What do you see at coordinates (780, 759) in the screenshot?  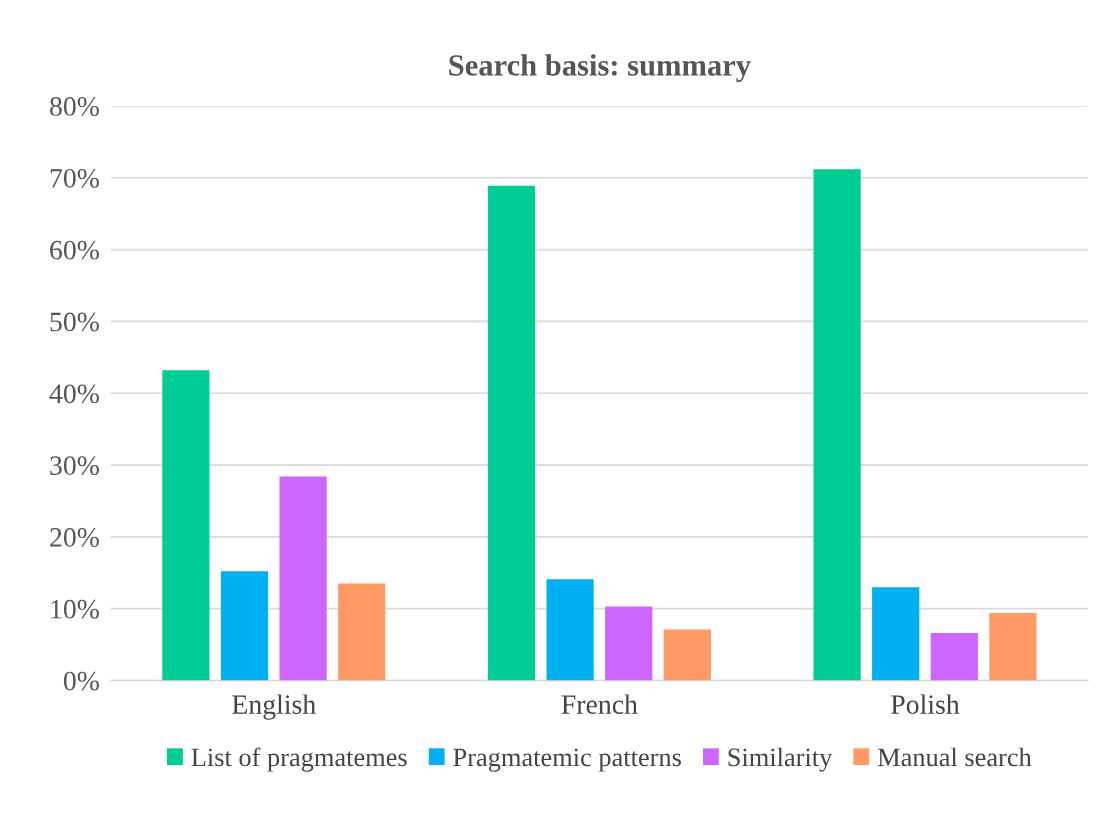 I see `legend-label: Similarity` at bounding box center [780, 759].